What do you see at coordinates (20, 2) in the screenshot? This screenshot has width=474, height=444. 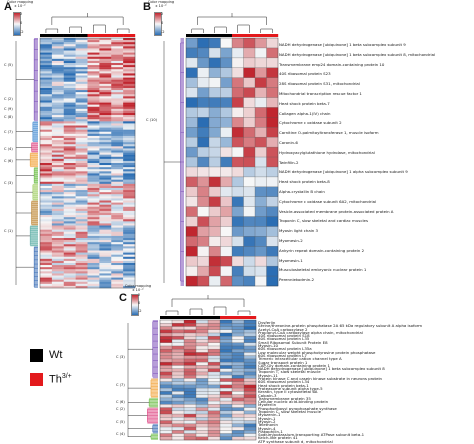 I see `panel-a-color-mapping-title: Color mapping` at bounding box center [20, 2].